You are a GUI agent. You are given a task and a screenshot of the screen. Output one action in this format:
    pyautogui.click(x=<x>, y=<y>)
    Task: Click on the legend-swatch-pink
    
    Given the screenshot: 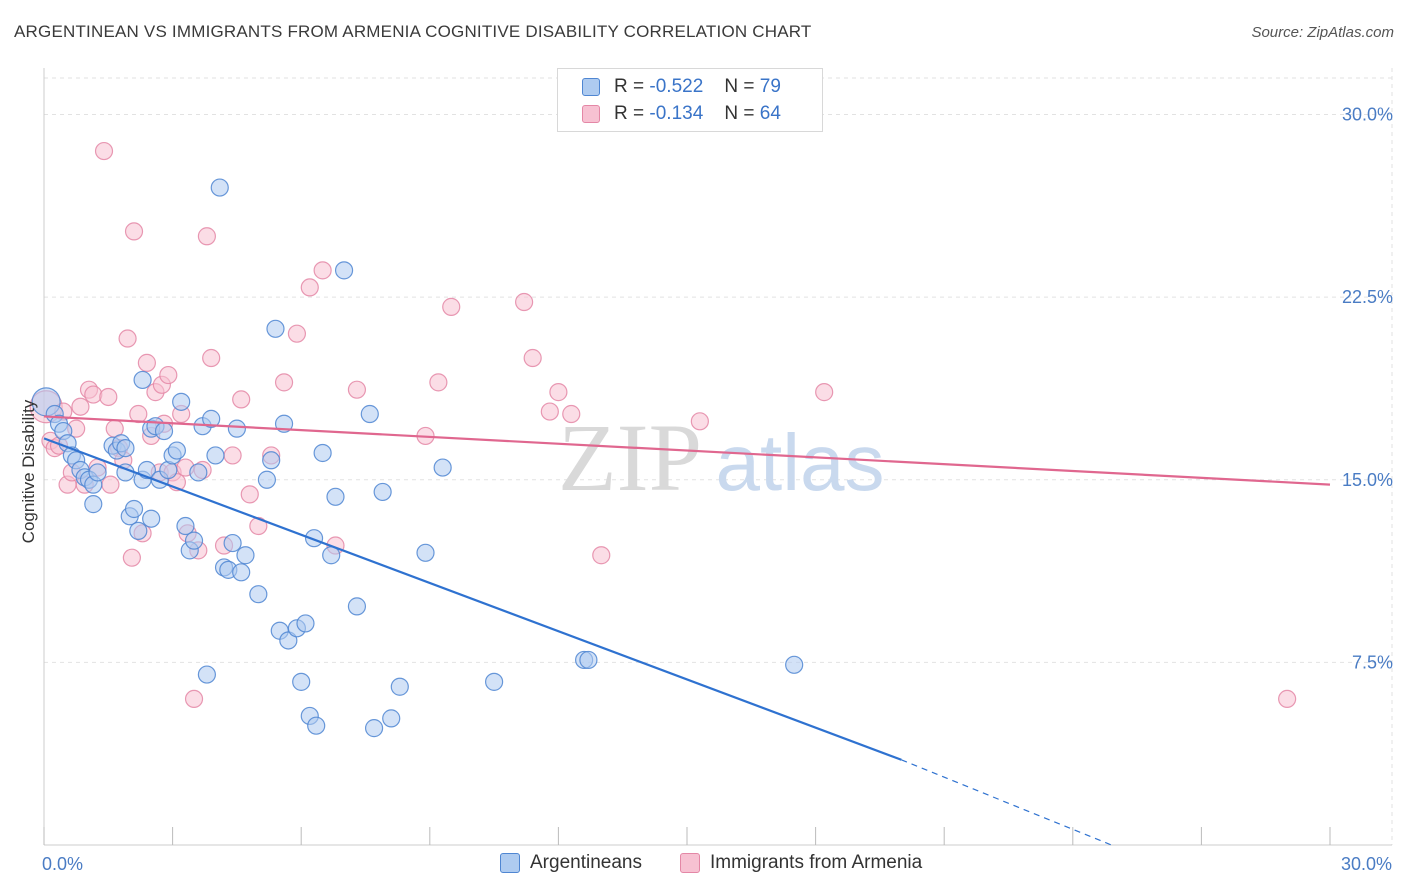 What is the action you would take?
    pyautogui.click(x=591, y=114)
    